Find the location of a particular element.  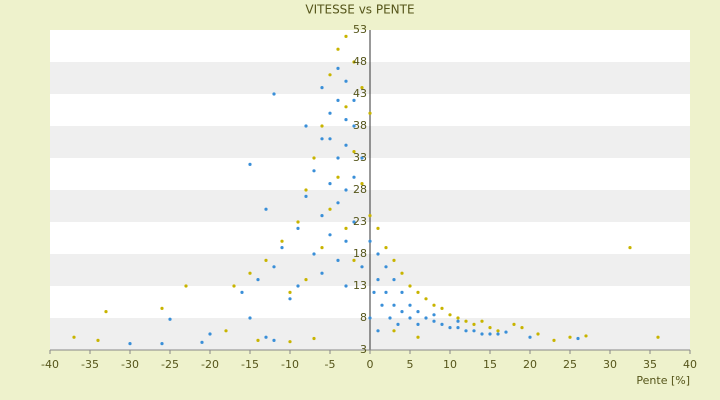

y-tick-label: 38 is located at coordinates (360, 125).